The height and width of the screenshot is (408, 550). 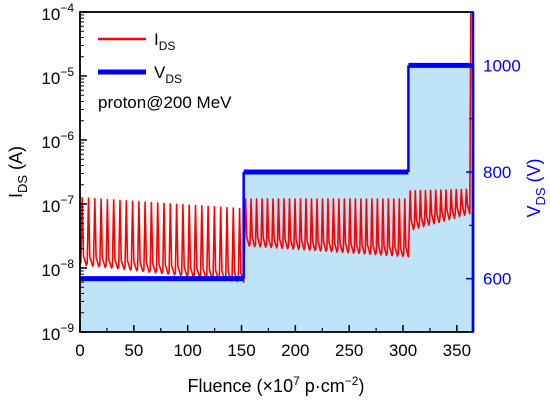 I want to click on y-left-tick-label: 10⁻⁹, so click(x=57, y=332).